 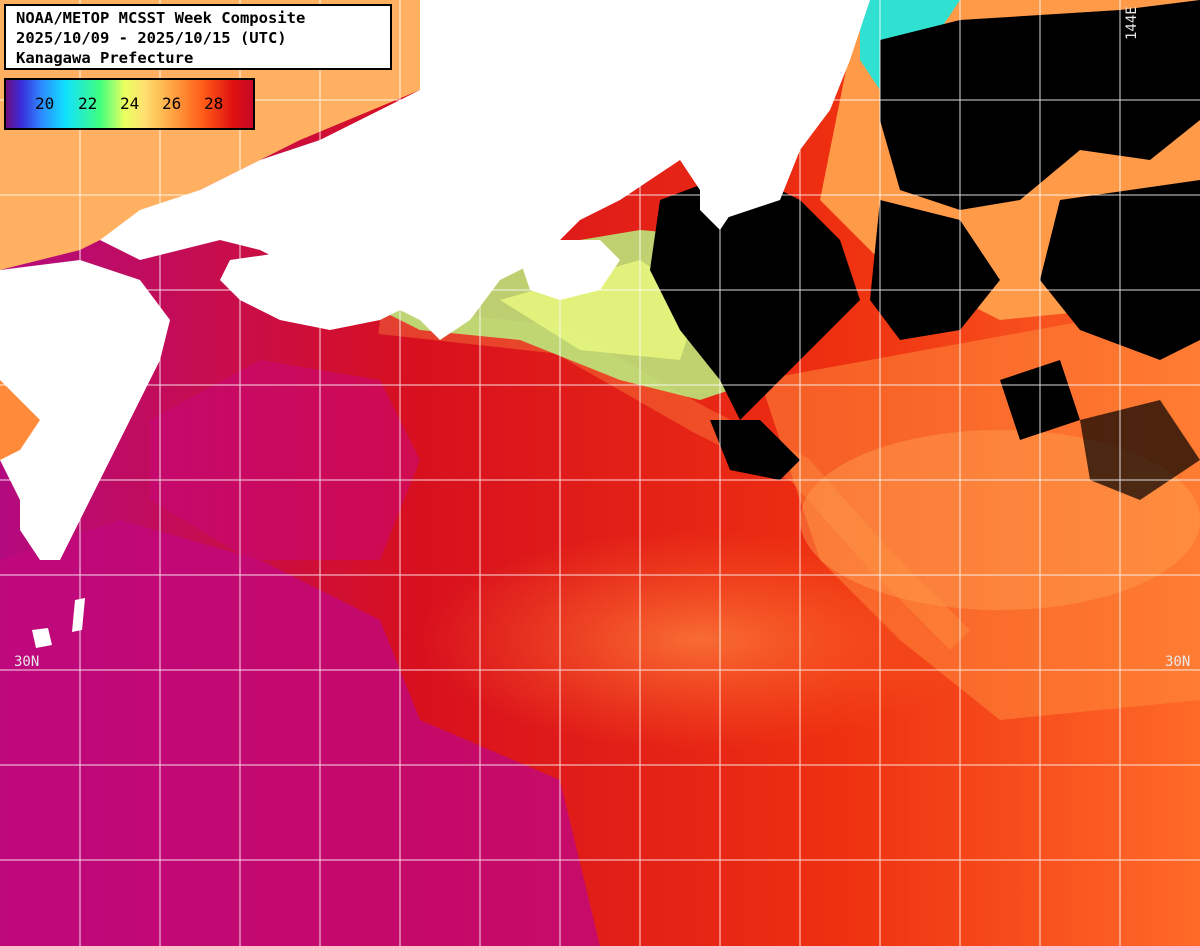 I want to click on land-kyushu-west-coast, so click(x=20, y=420).